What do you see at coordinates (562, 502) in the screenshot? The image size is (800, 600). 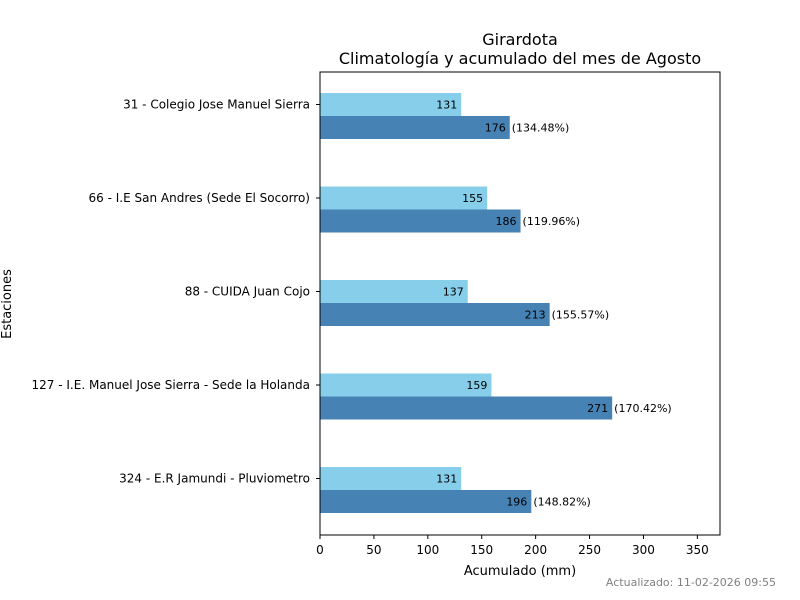 I see `bar-percent-label: (148.82%)` at bounding box center [562, 502].